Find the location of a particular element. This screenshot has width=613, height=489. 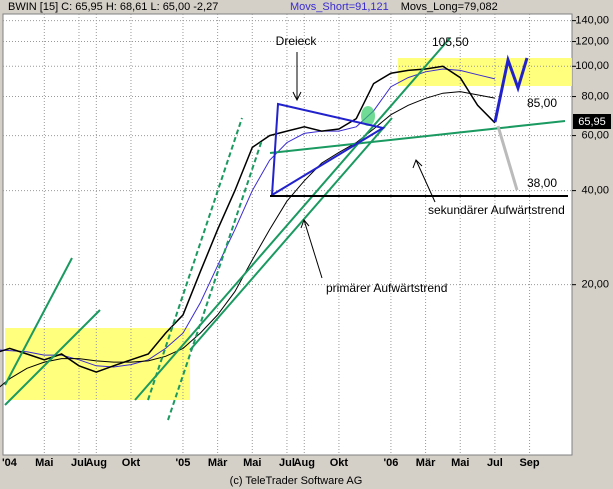

x-tick-label: '04 is located at coordinates (10, 463).